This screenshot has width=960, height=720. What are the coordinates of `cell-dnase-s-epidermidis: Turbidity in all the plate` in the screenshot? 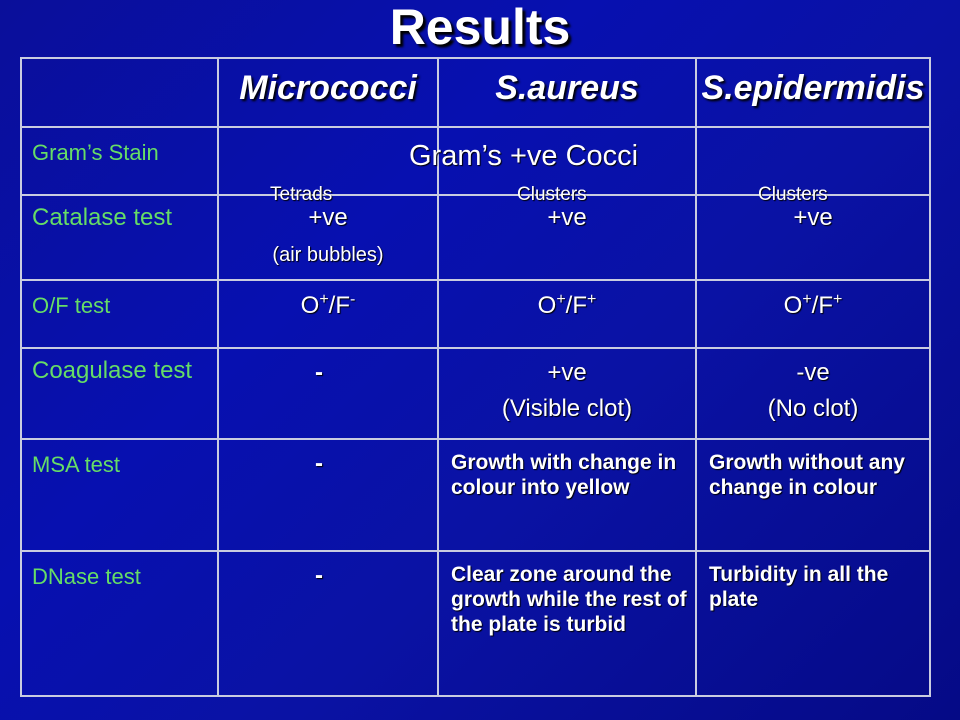 It's located at (813, 623).